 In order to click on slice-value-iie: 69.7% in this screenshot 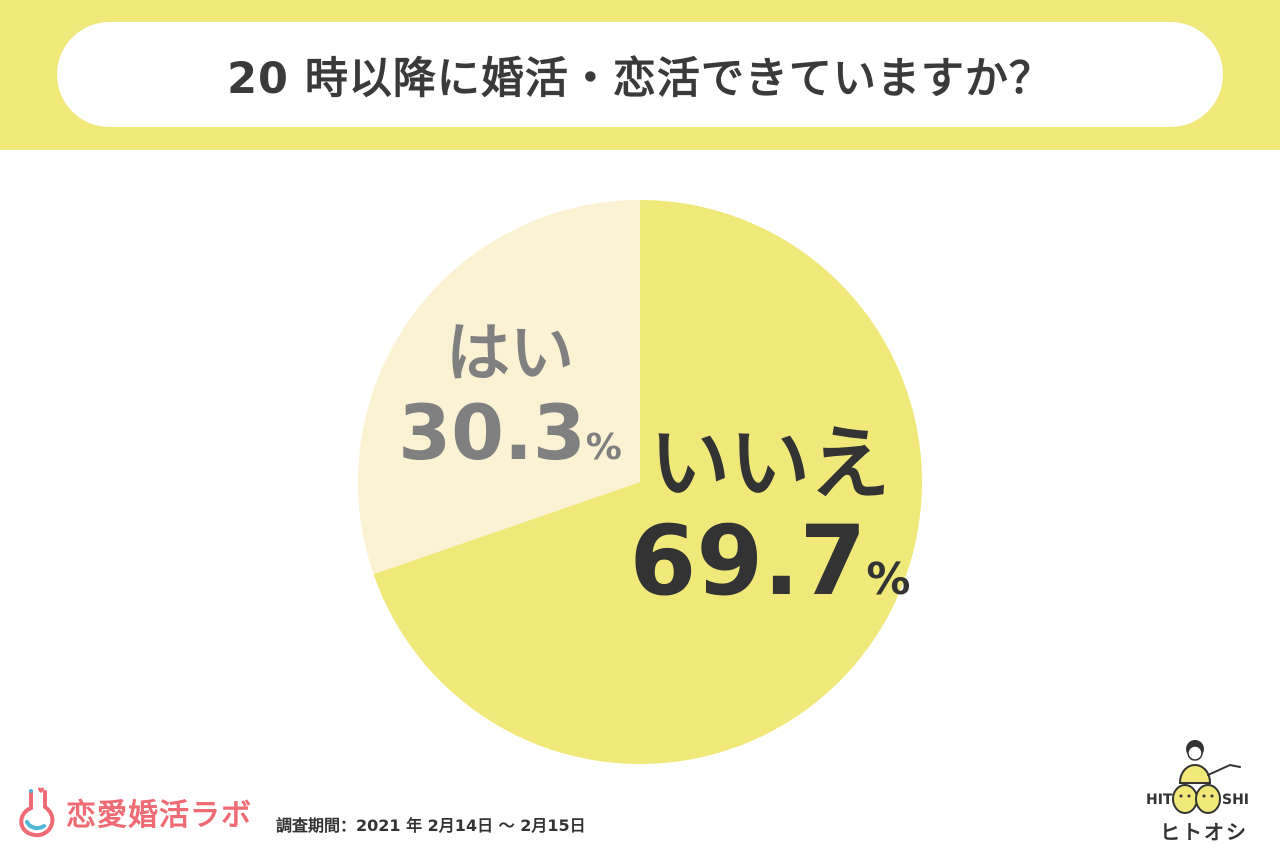, I will do `click(770, 561)`.